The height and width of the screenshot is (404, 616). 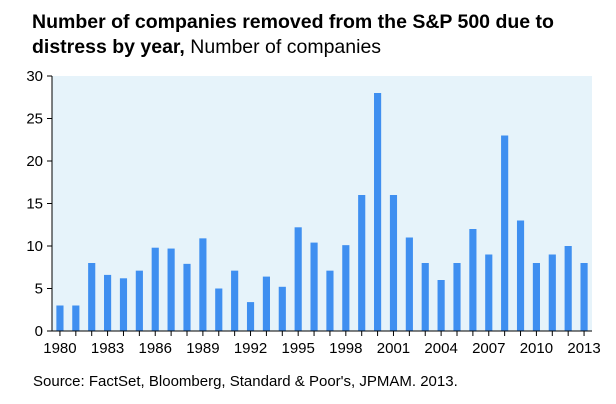 I want to click on x-tick-label: 2010, so click(x=536, y=348).